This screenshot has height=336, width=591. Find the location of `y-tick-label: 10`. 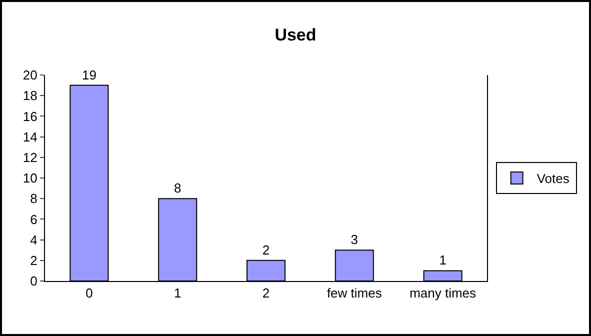

y-tick-label: 10 is located at coordinates (30, 178).